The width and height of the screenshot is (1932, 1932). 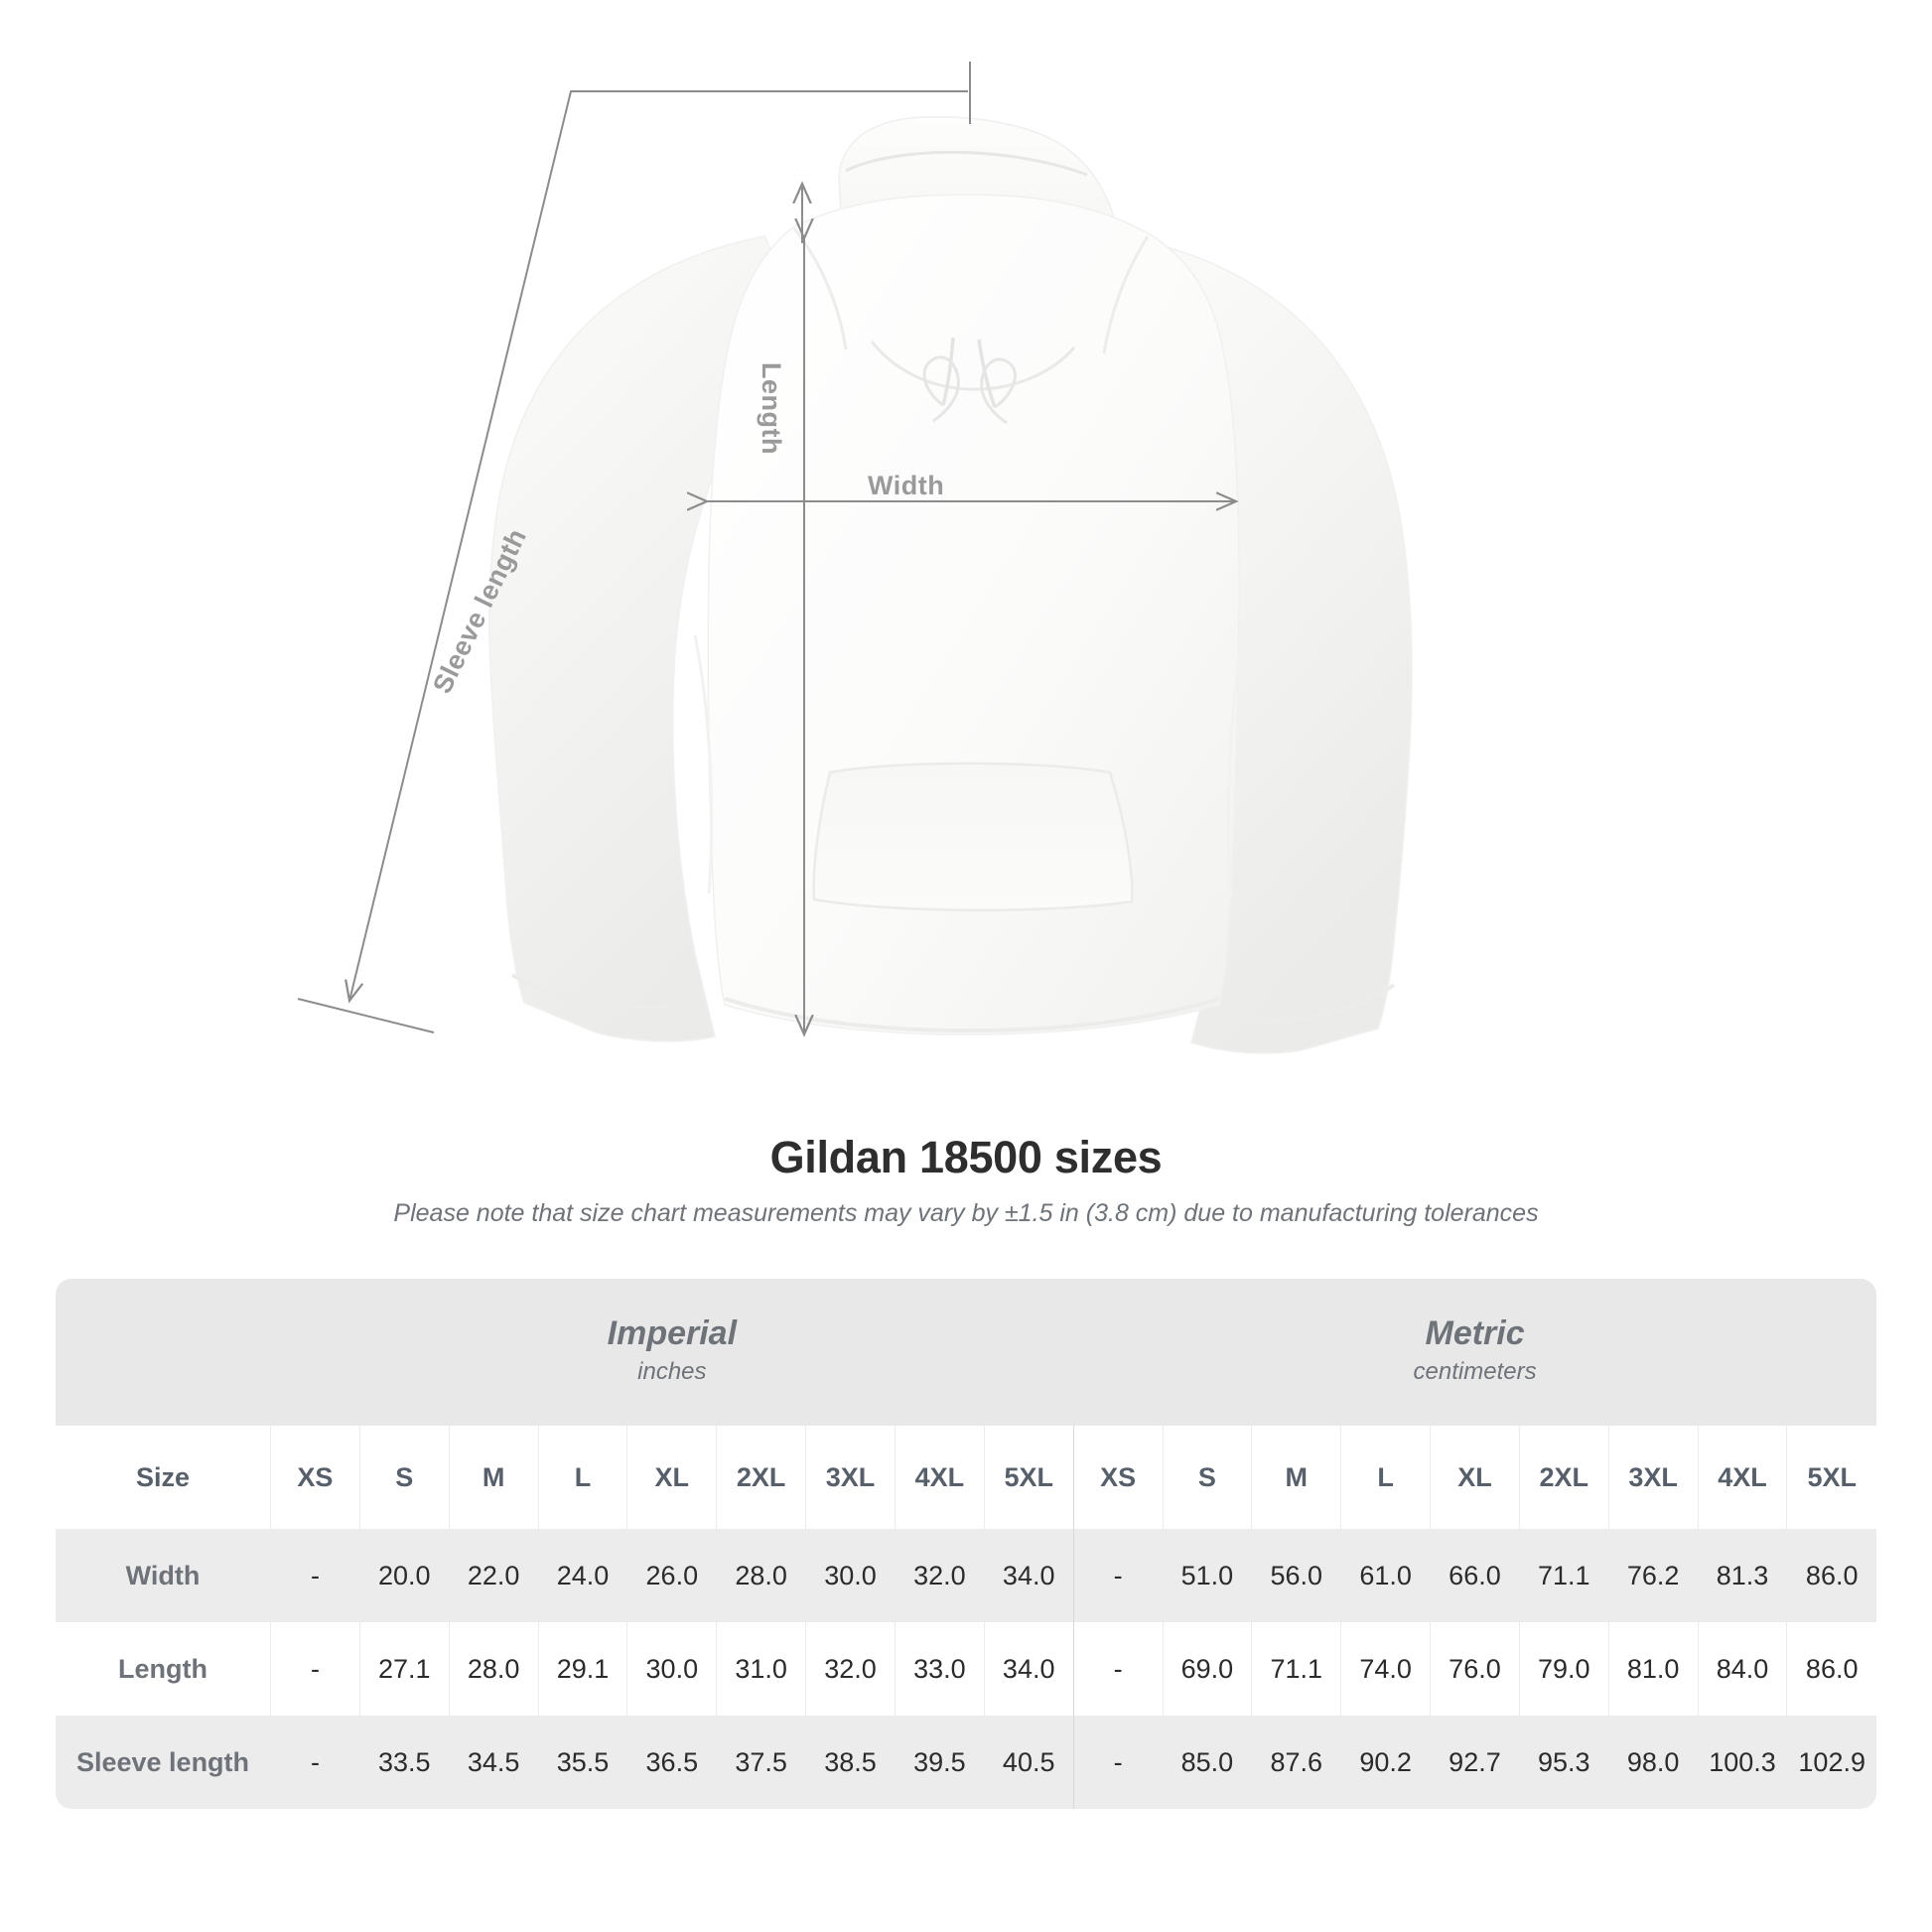 What do you see at coordinates (582, 1762) in the screenshot?
I see `cell-sleeve-imperial-l: 35.5` at bounding box center [582, 1762].